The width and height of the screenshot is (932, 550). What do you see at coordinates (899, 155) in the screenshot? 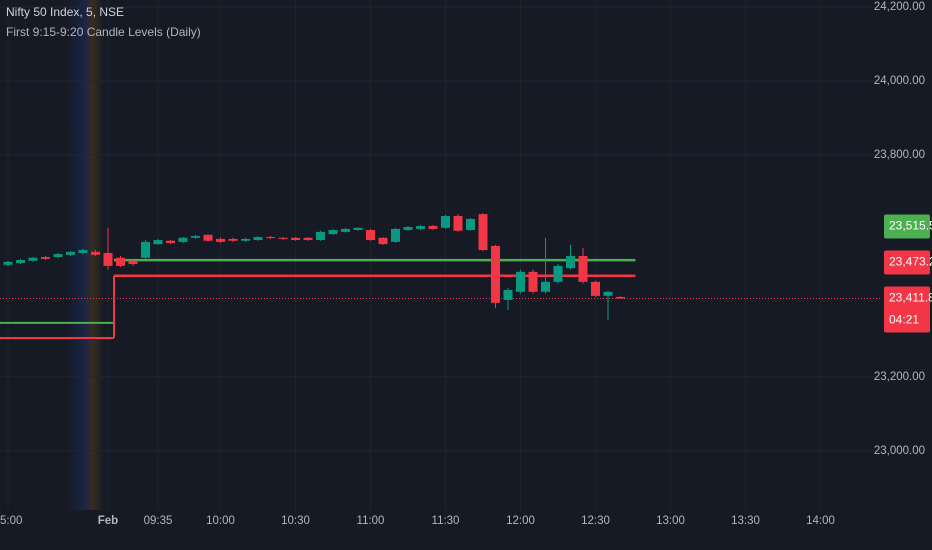
I see `y-tick-label: 23,800.00` at bounding box center [899, 155].